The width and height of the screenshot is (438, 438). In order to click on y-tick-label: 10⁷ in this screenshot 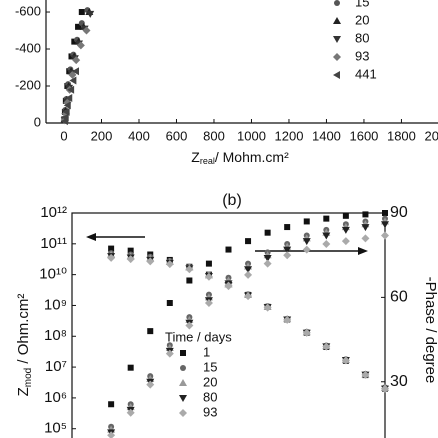, I will do `click(56, 366)`.